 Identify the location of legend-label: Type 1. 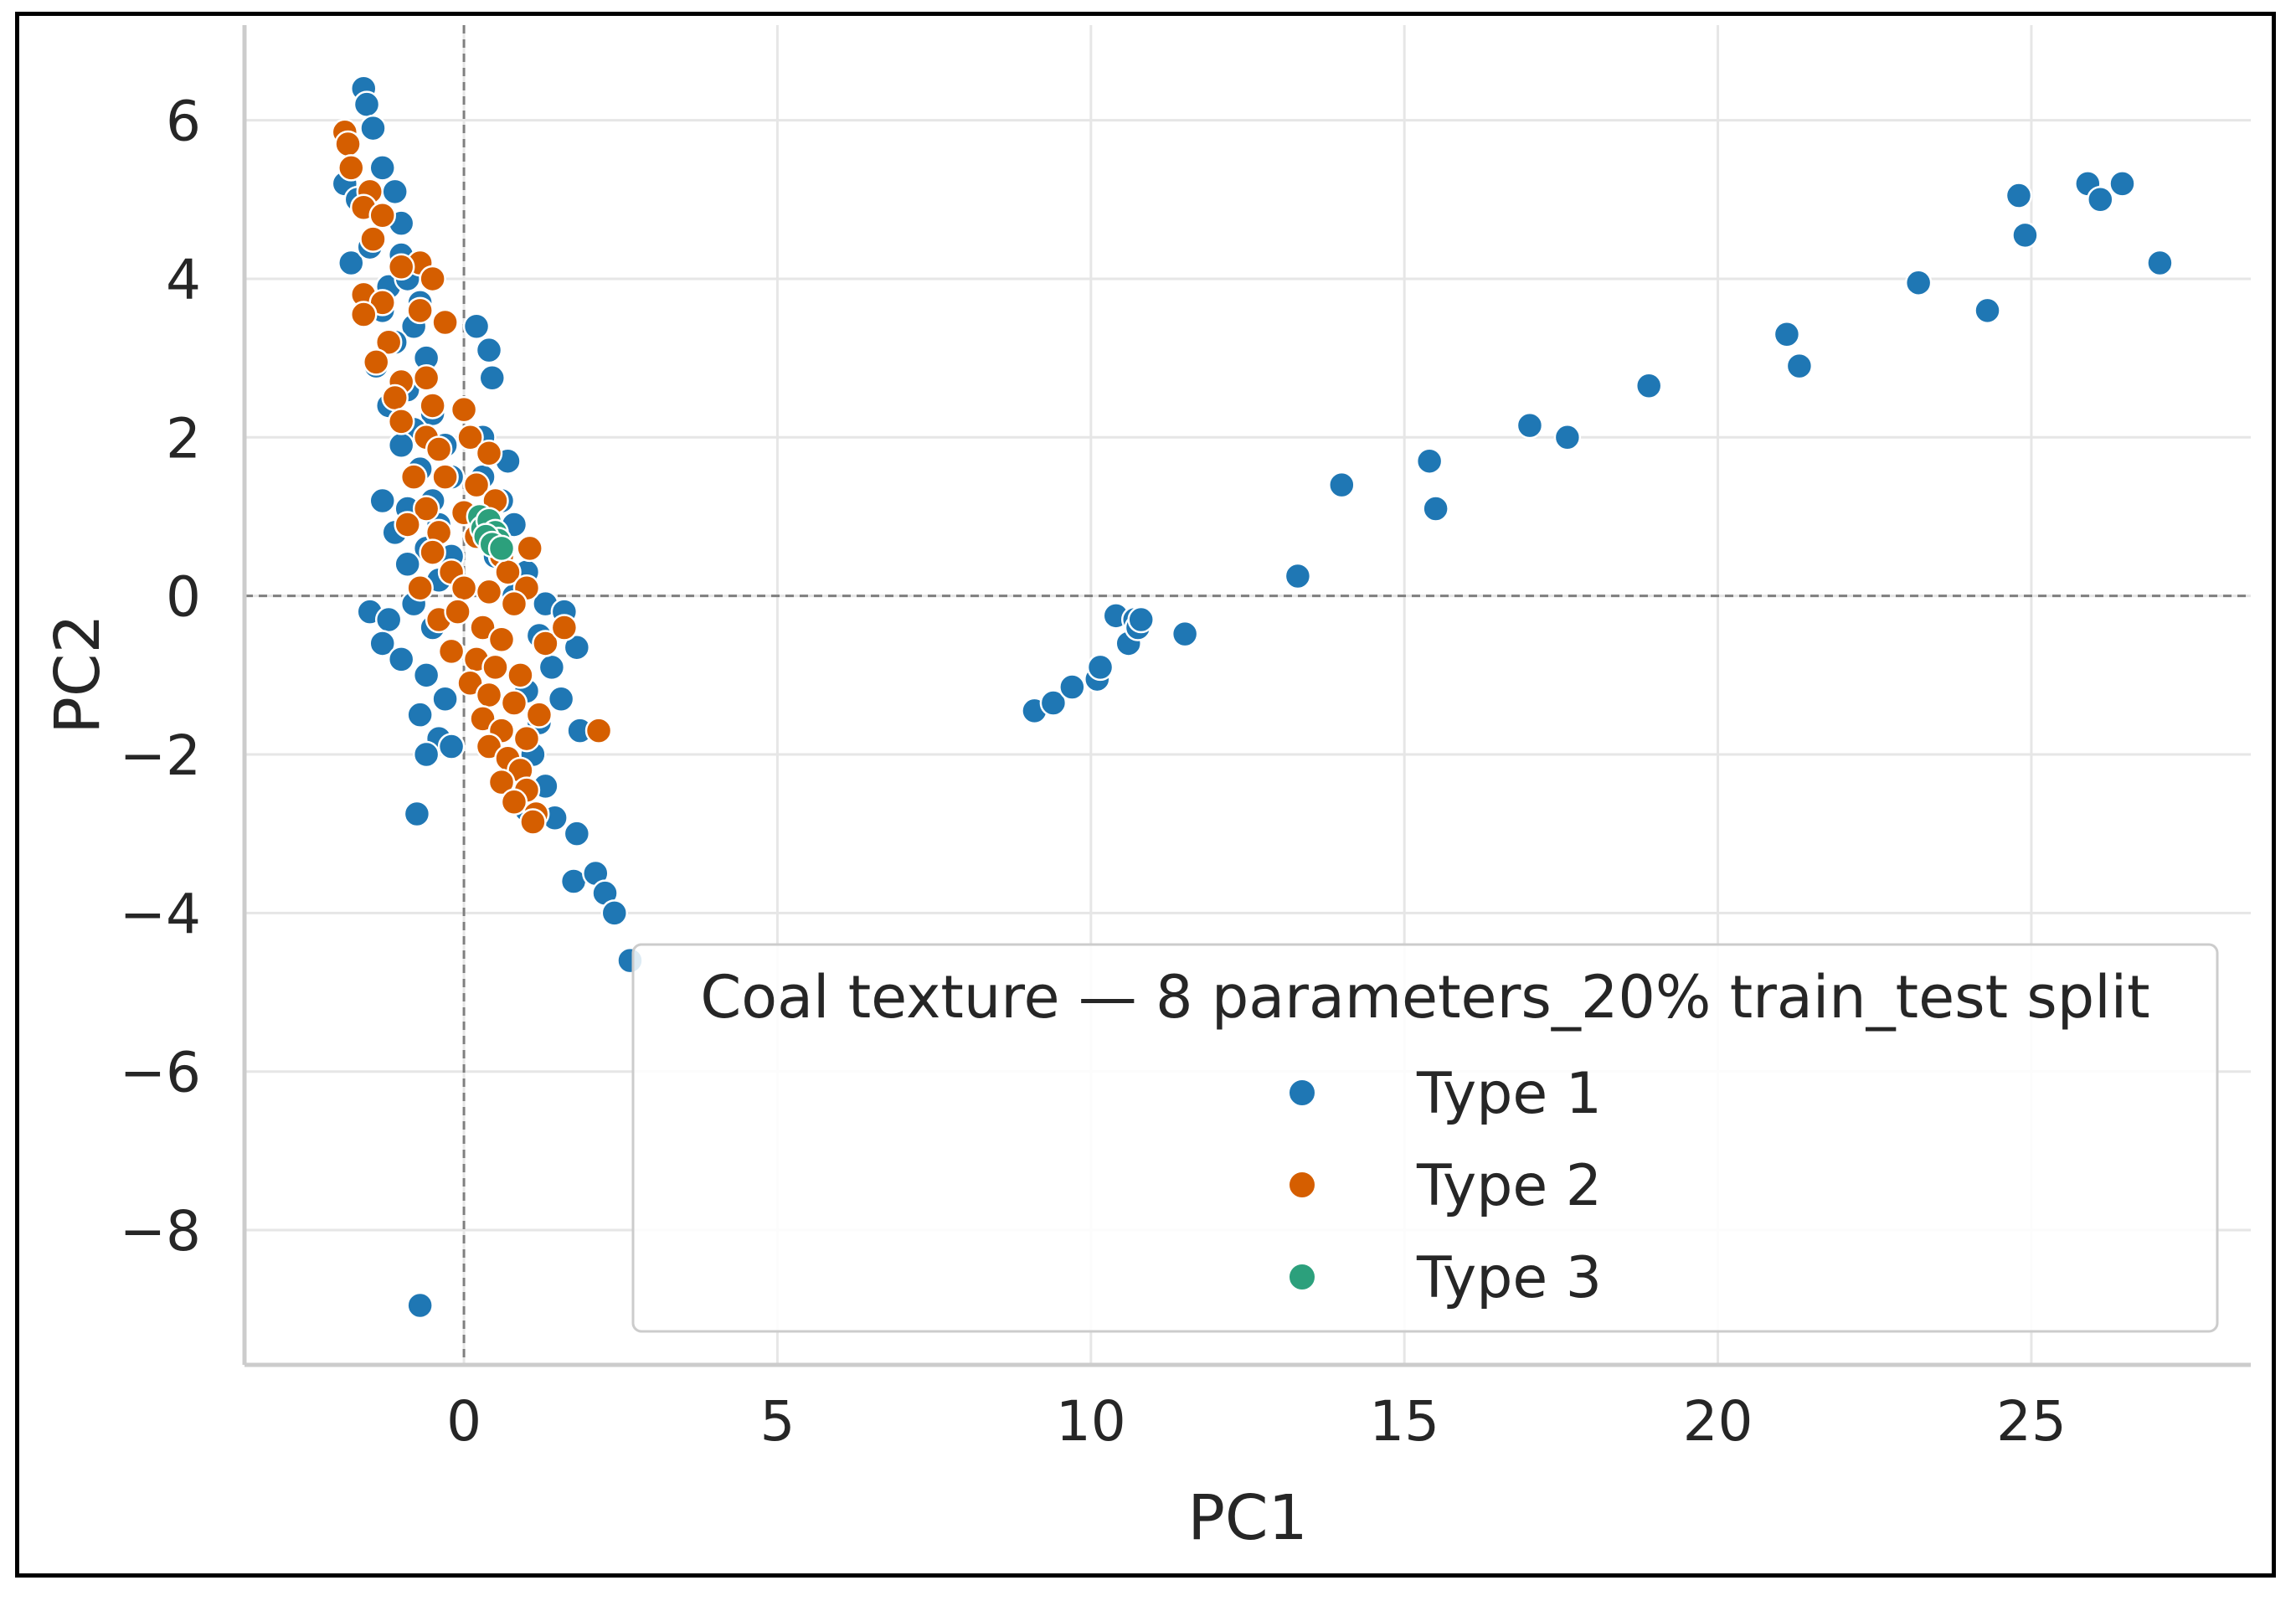
(1509, 1094).